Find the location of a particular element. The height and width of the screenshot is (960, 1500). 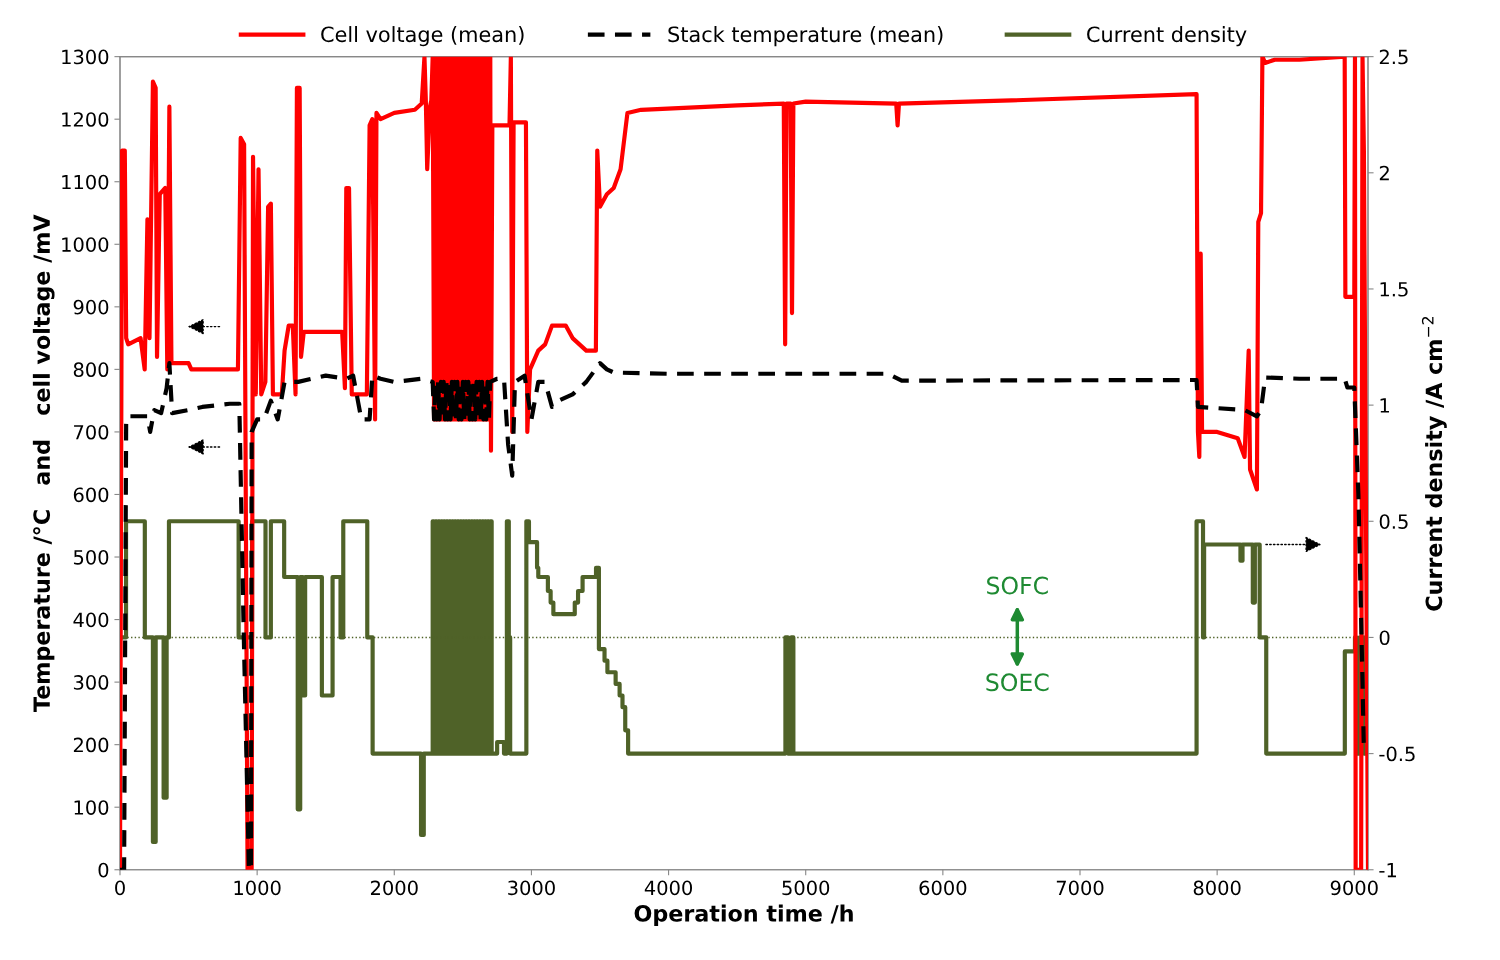

y2-tick-label: 1.5 is located at coordinates (1394, 289).